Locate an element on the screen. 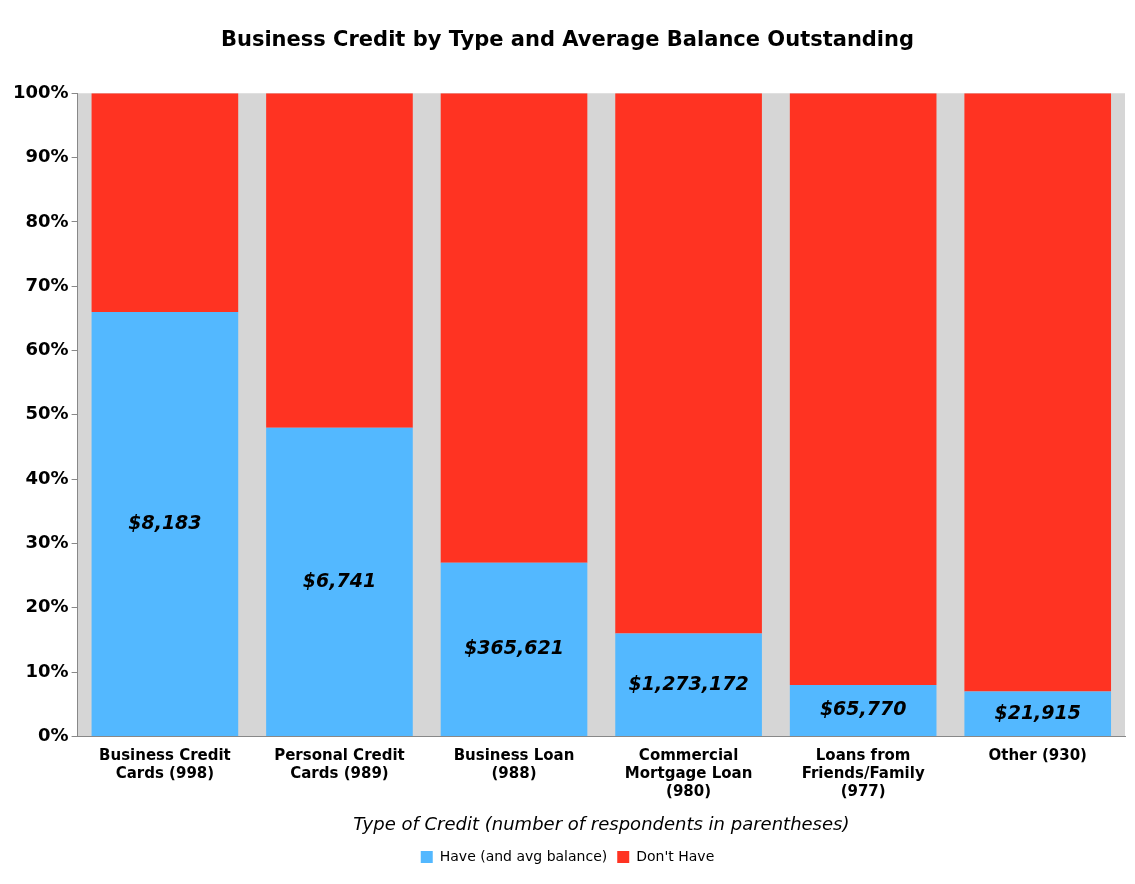  annotation: $8,183 is located at coordinates (165, 521).